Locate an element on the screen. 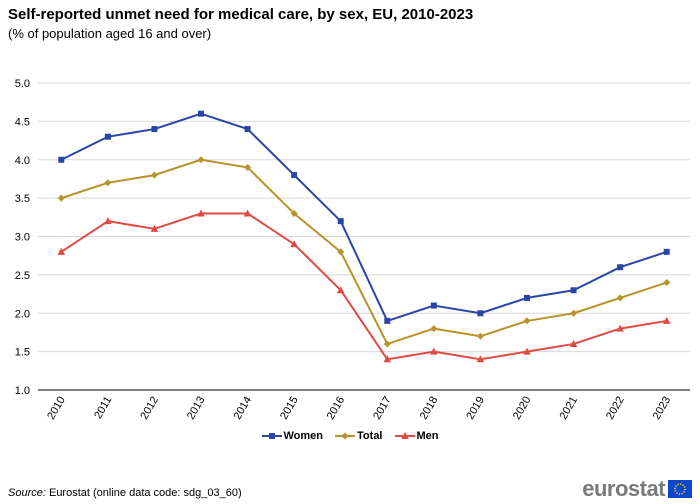  legend-label: Men is located at coordinates (427, 436).